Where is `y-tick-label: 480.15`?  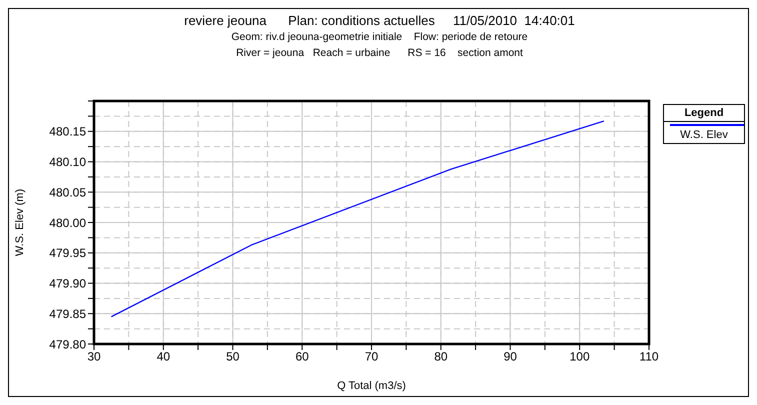 y-tick-label: 480.15 is located at coordinates (67, 131).